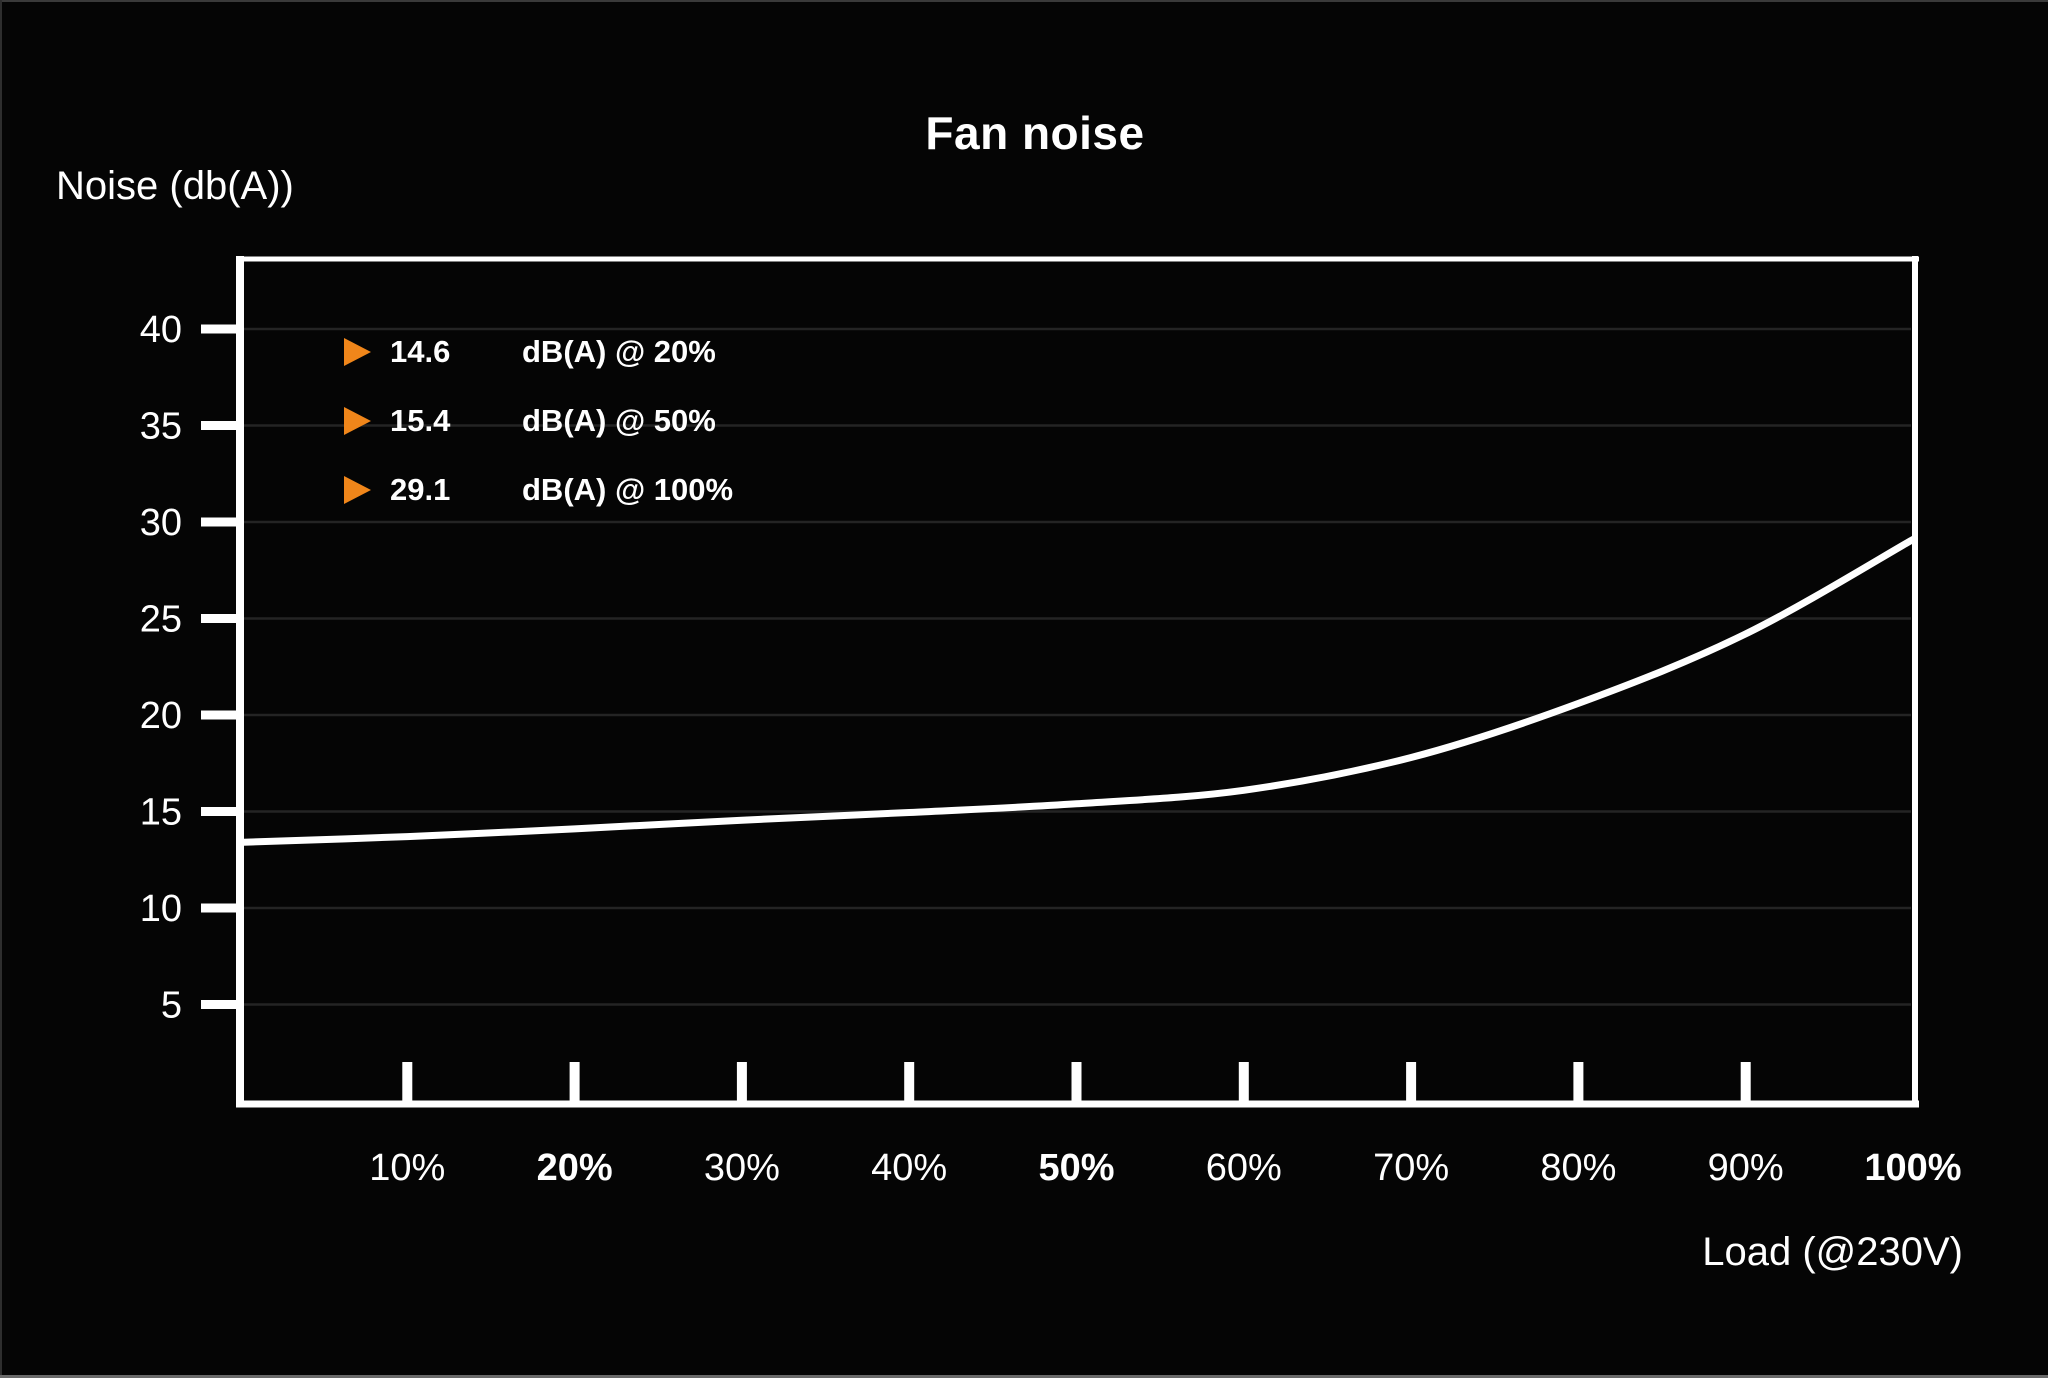  What do you see at coordinates (420, 420) in the screenshot?
I see `legend-value: 15.4` at bounding box center [420, 420].